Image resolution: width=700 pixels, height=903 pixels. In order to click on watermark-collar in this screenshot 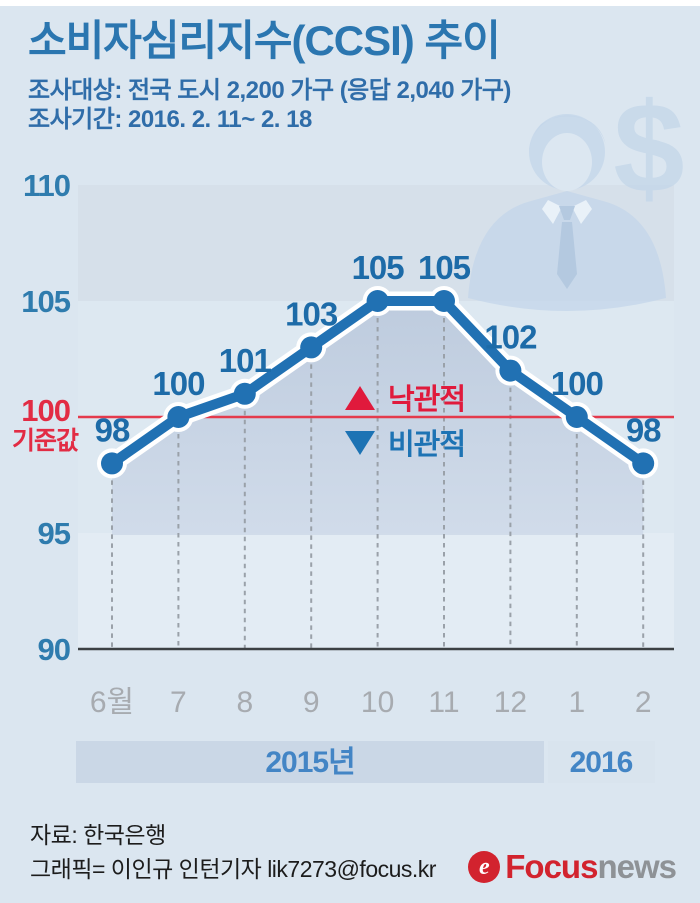, I will do `click(567, 212)`.